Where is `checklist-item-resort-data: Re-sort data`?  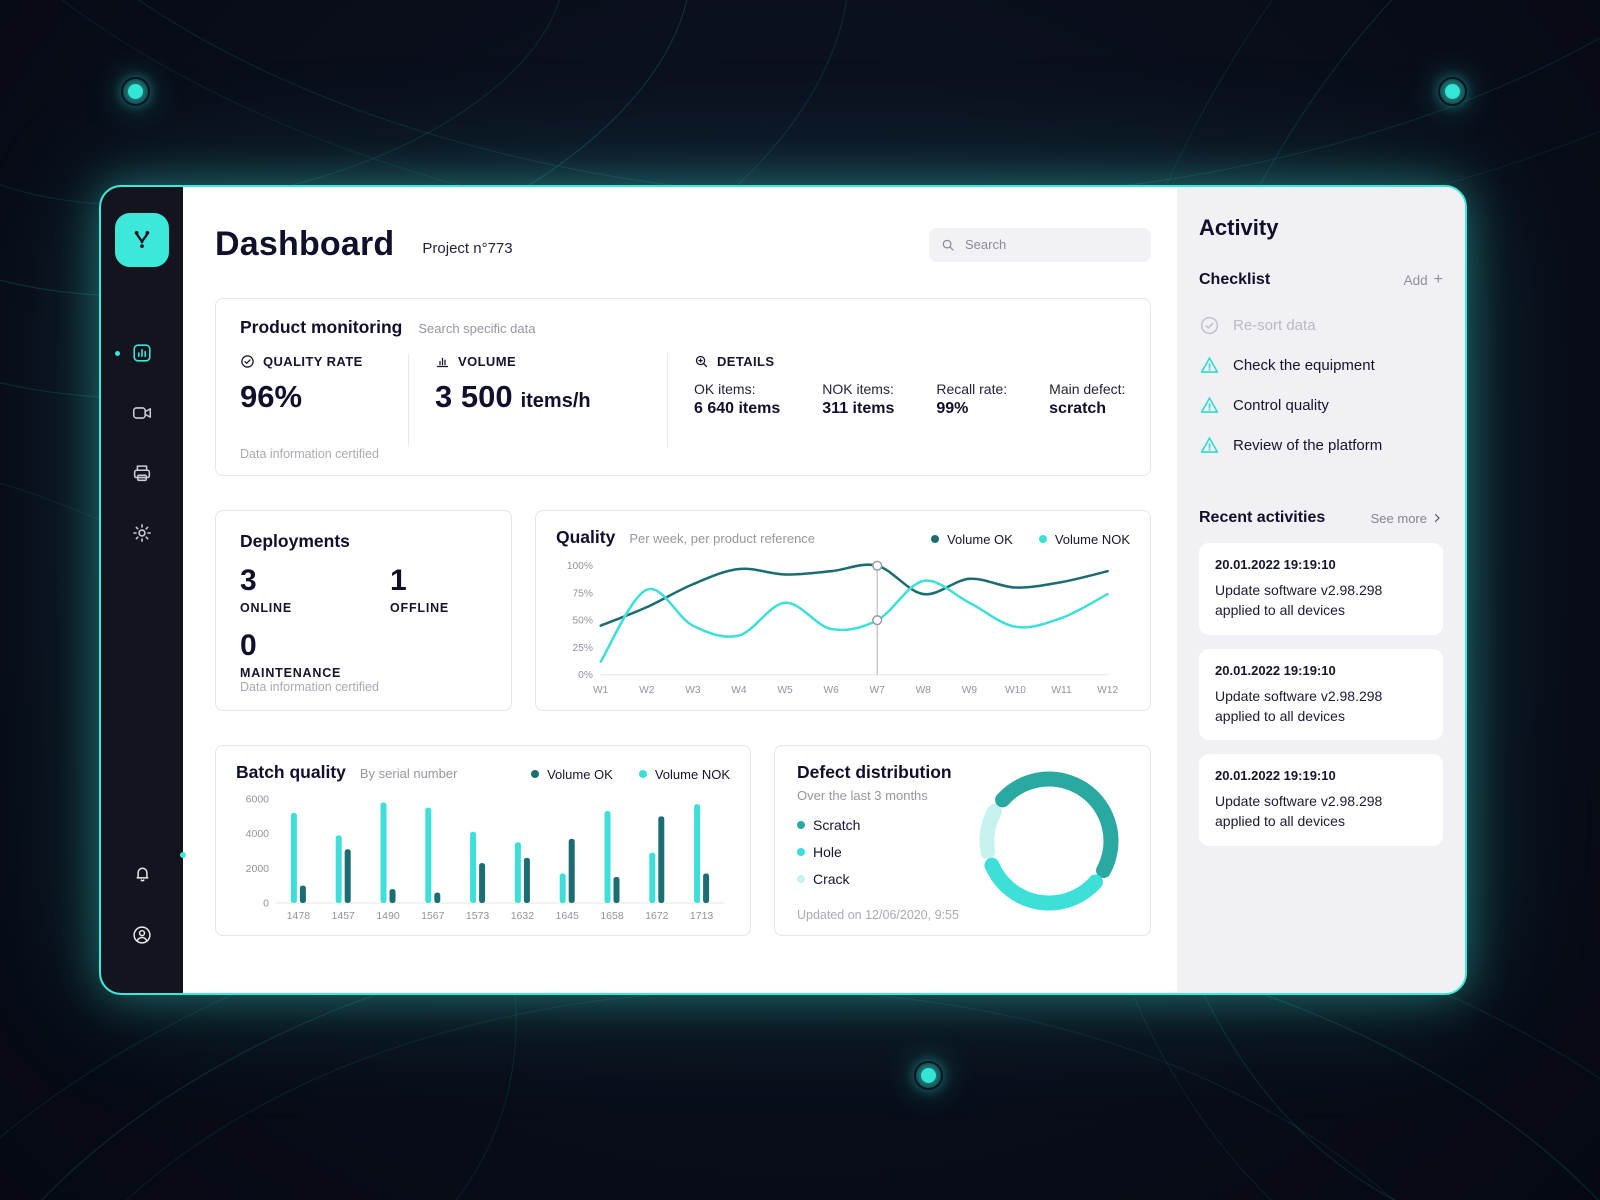
checklist-item-resort-data: Re-sort data is located at coordinates (1321, 325).